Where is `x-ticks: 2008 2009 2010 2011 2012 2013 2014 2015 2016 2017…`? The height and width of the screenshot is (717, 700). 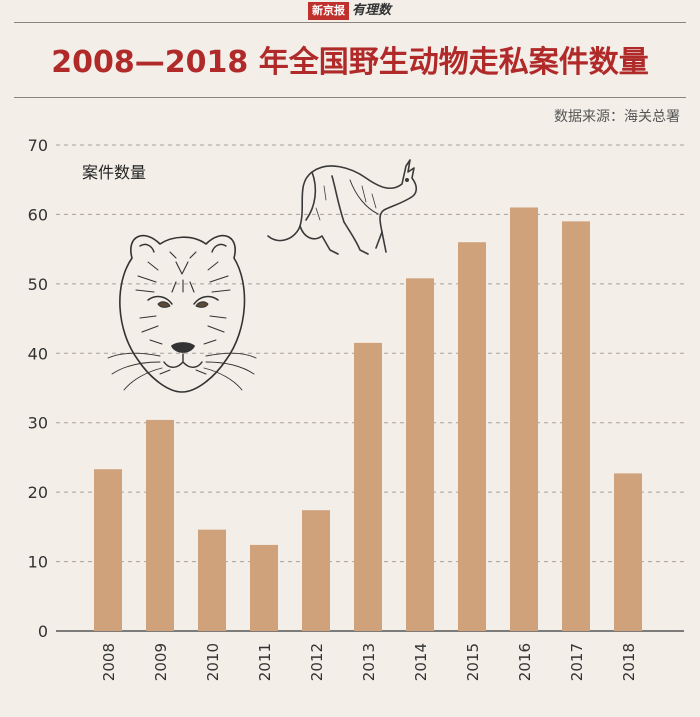 x-ticks: 2008 2009 2010 2011 2012 2013 2014 2015 2016 2017… is located at coordinates (369, 662).